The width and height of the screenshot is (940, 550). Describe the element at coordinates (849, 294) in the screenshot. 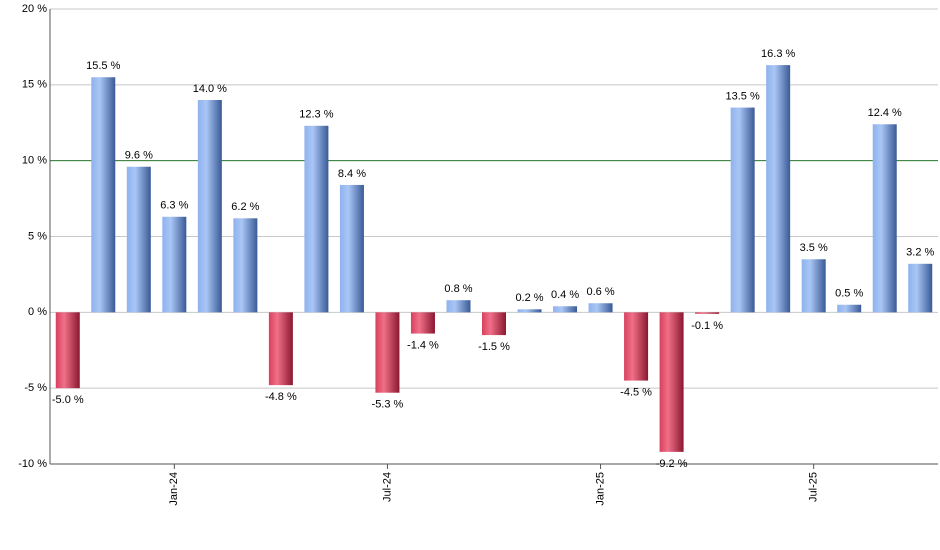

I see `data-label: 0.5 %` at that location.